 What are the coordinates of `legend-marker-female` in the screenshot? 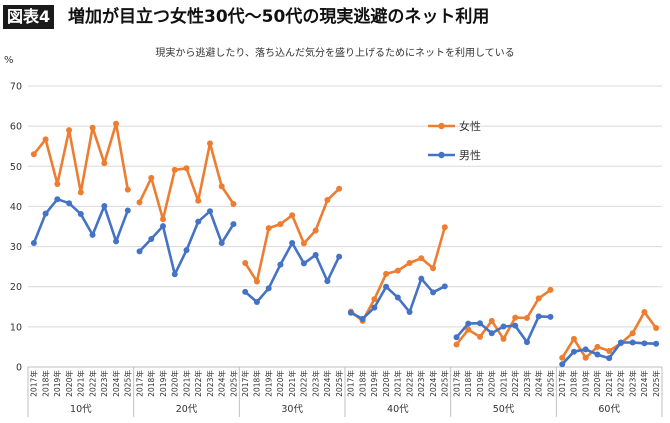 It's located at (441, 126).